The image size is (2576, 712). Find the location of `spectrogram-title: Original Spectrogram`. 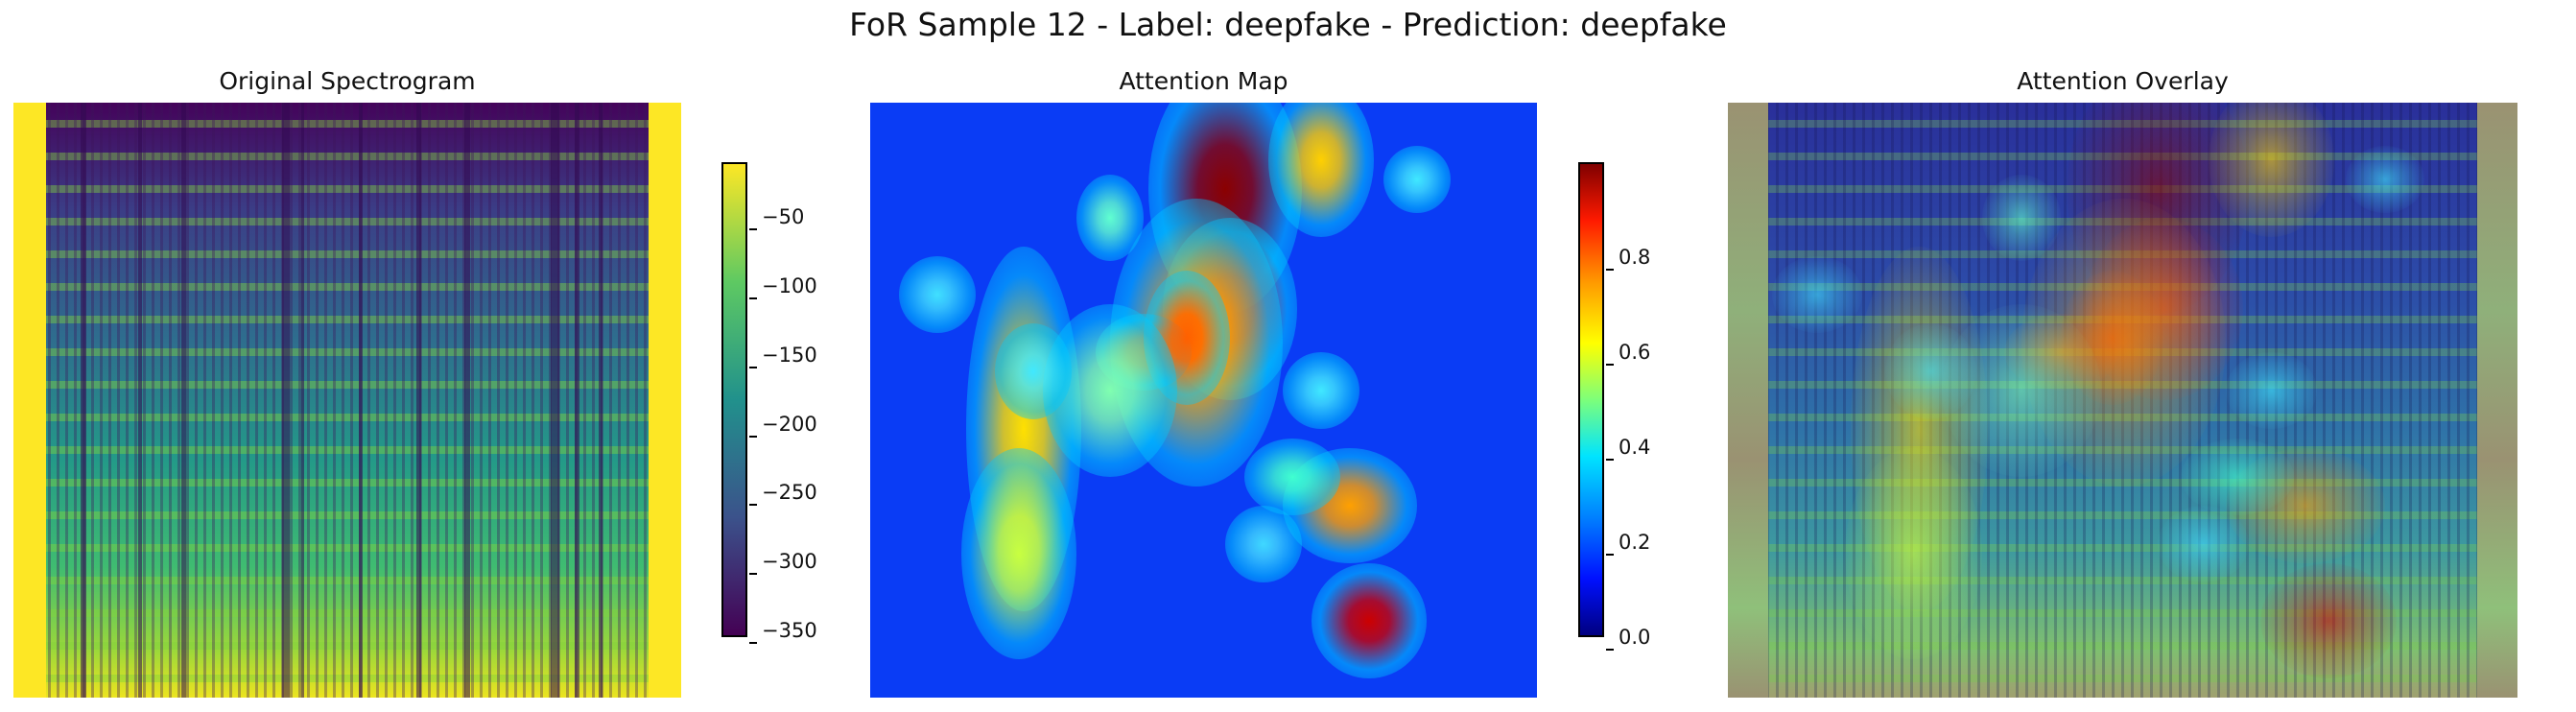

spectrogram-title: Original Spectrogram is located at coordinates (347, 81).